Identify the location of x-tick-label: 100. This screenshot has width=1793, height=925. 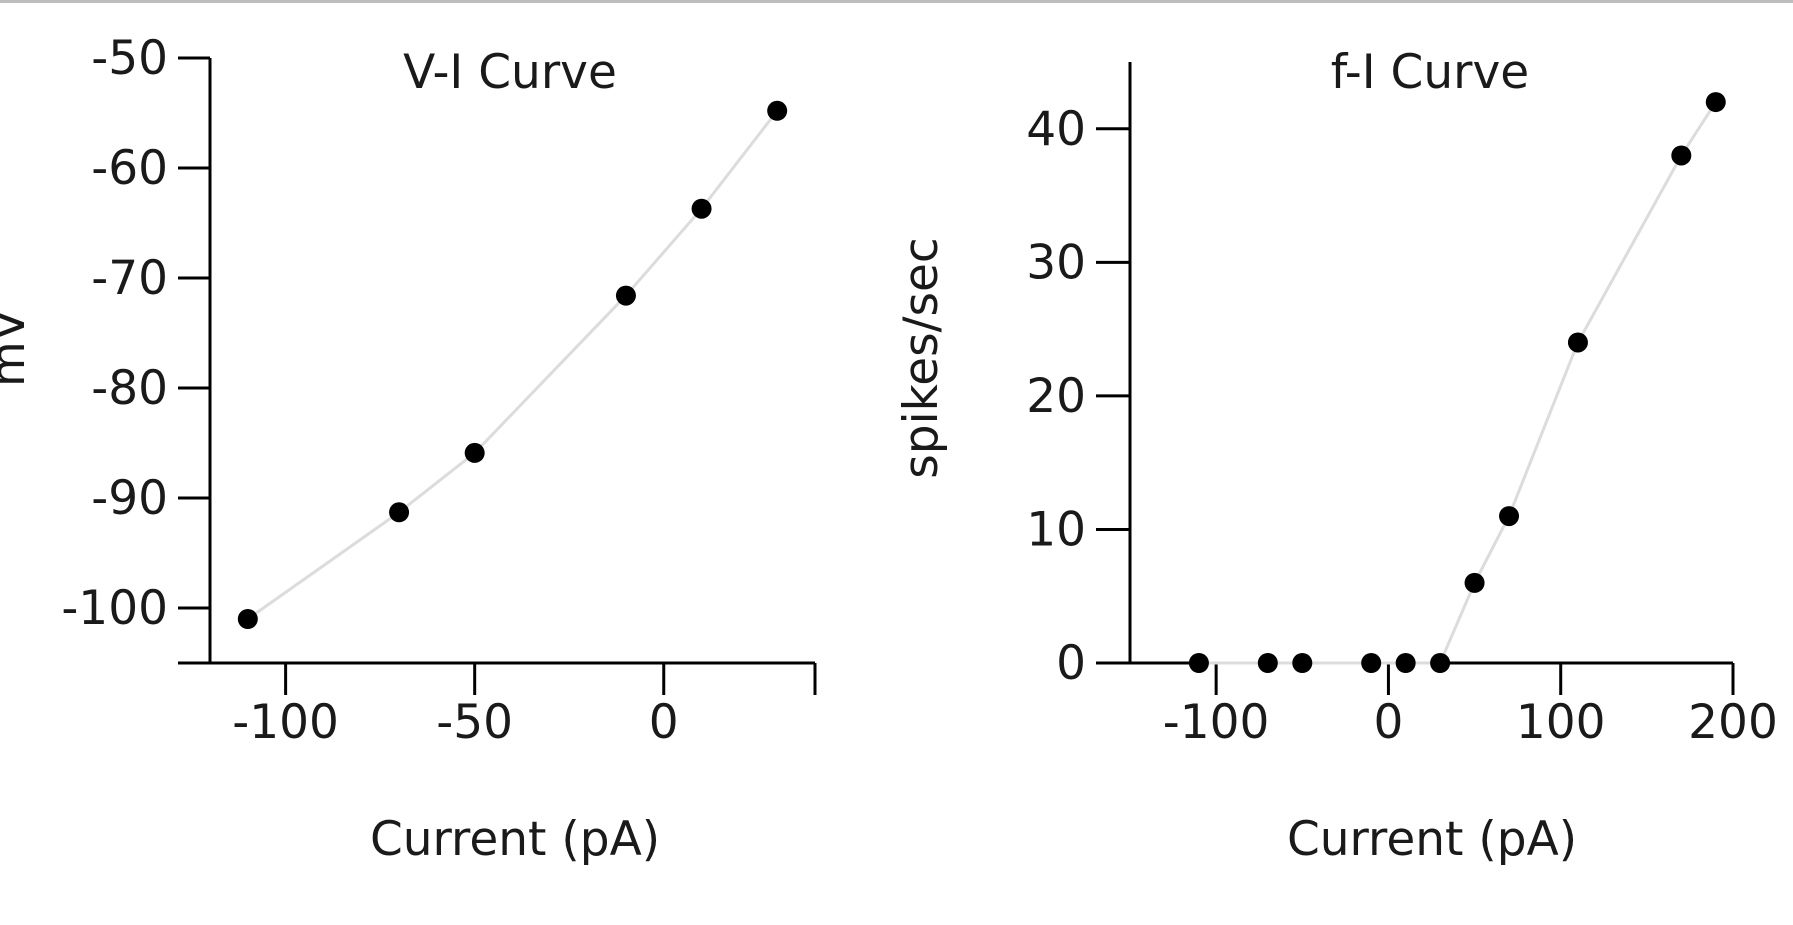
(1561, 722).